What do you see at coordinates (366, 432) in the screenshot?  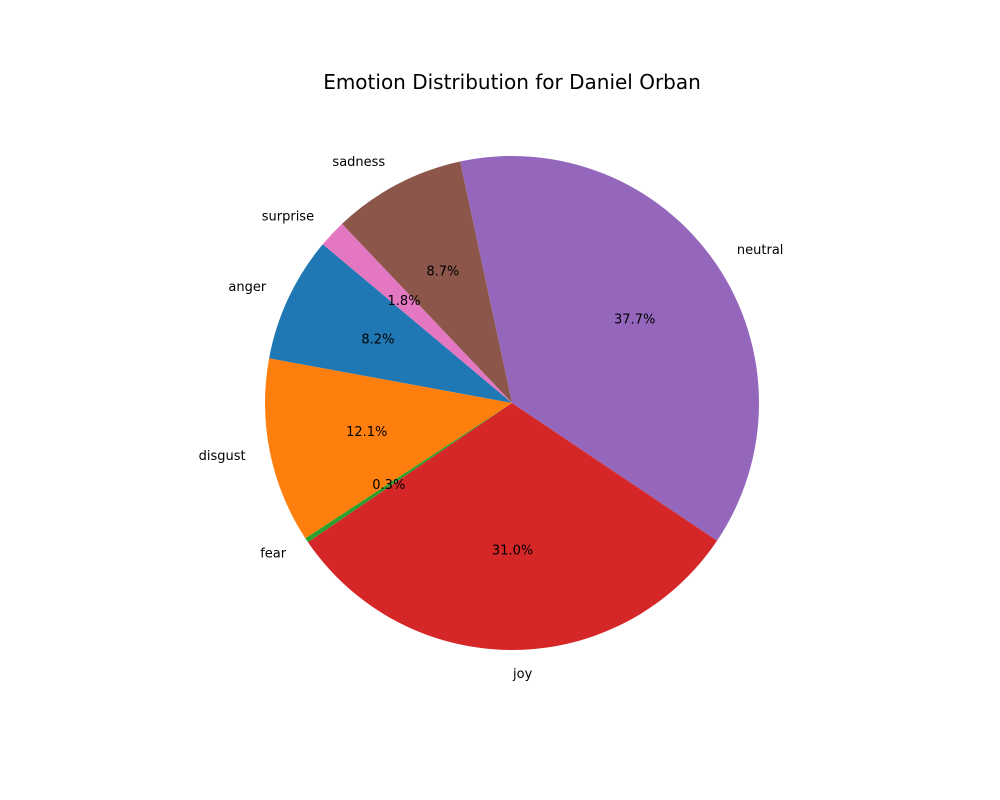 I see `pct-label-disgust: 12.1%` at bounding box center [366, 432].